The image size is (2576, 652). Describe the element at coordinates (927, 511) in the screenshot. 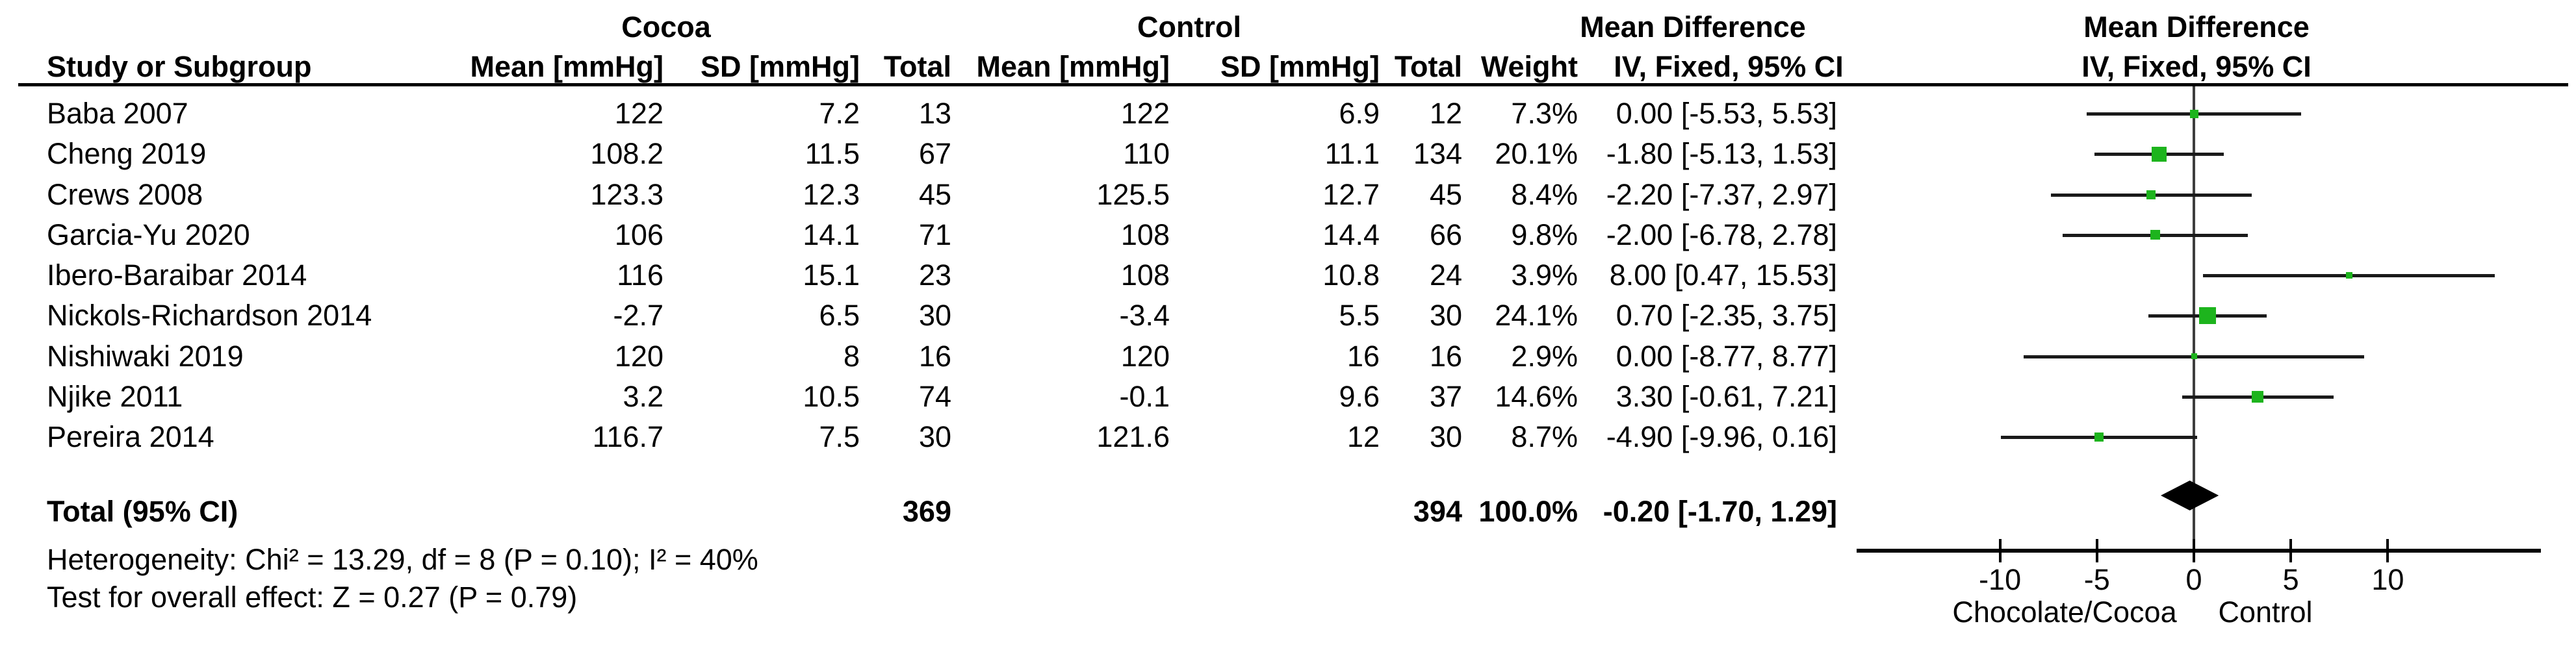

I see `total-cocoa-n: 369` at that location.